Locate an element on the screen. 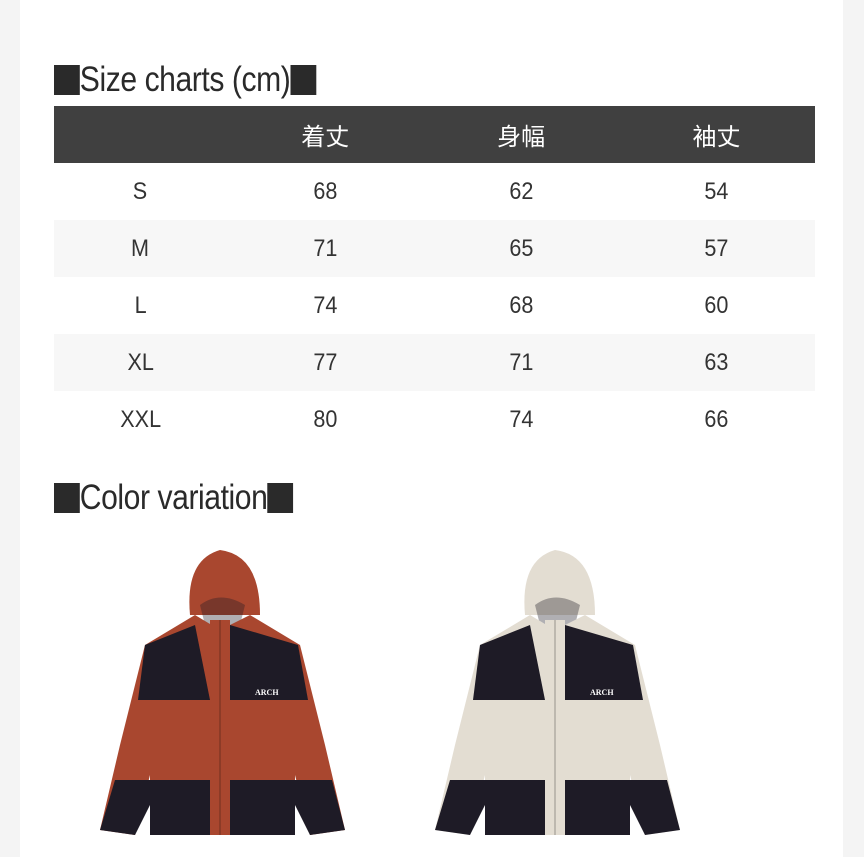 The width and height of the screenshot is (864, 857). column-header: 身幅 is located at coordinates (521, 134).